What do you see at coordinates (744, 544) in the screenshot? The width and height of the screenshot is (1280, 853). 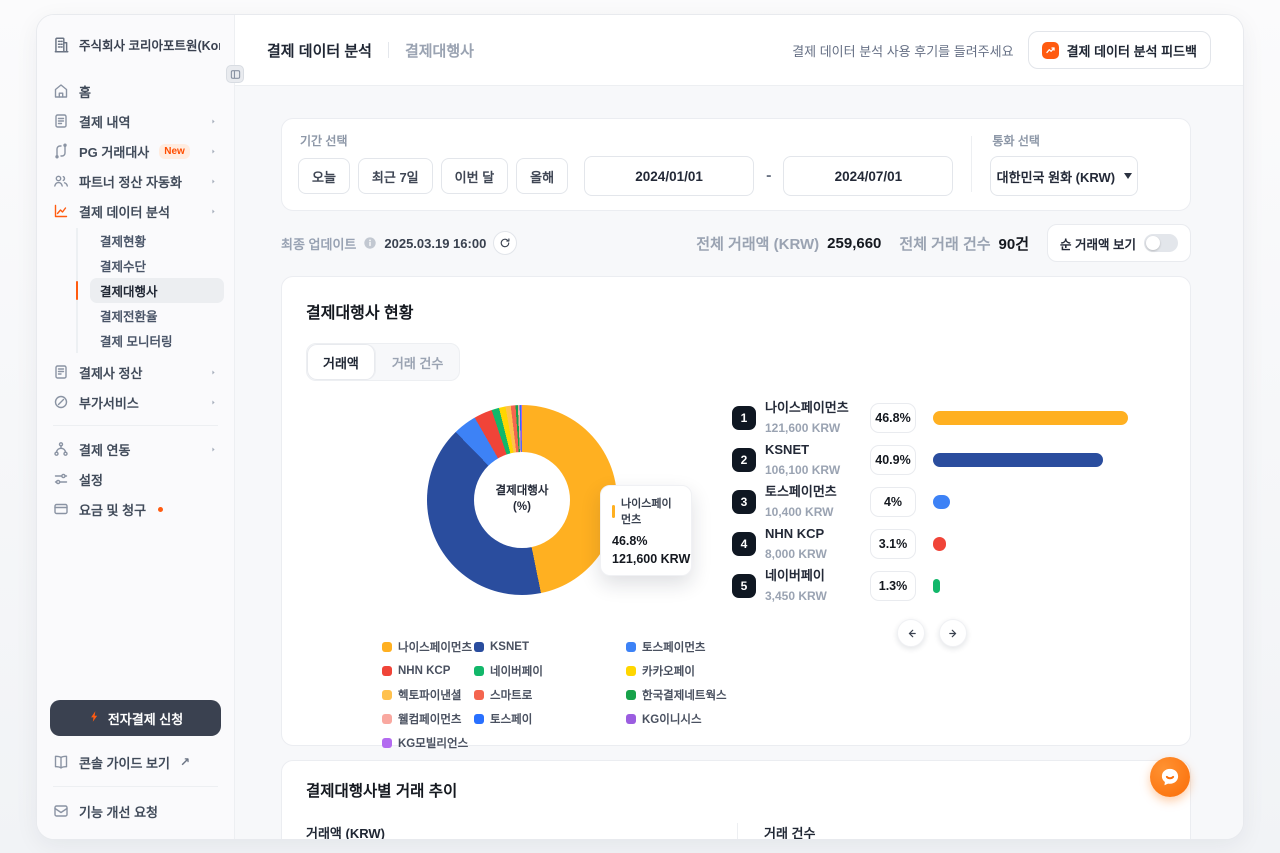 I see `rank-number: 4` at bounding box center [744, 544].